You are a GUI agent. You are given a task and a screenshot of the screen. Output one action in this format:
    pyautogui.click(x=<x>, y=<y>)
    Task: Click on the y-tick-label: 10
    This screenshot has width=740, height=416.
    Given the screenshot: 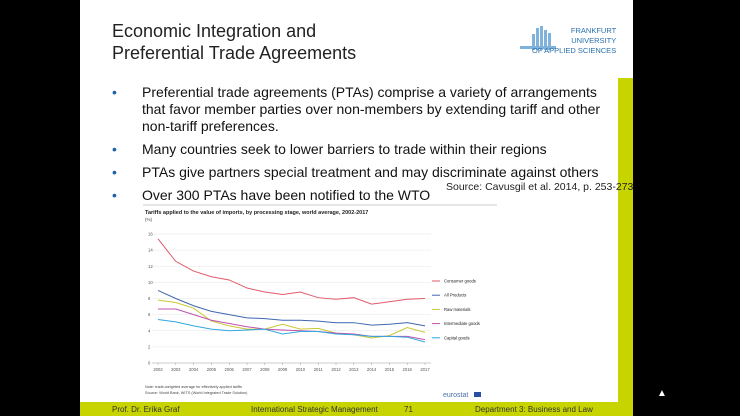 What is the action you would take?
    pyautogui.click(x=150, y=282)
    